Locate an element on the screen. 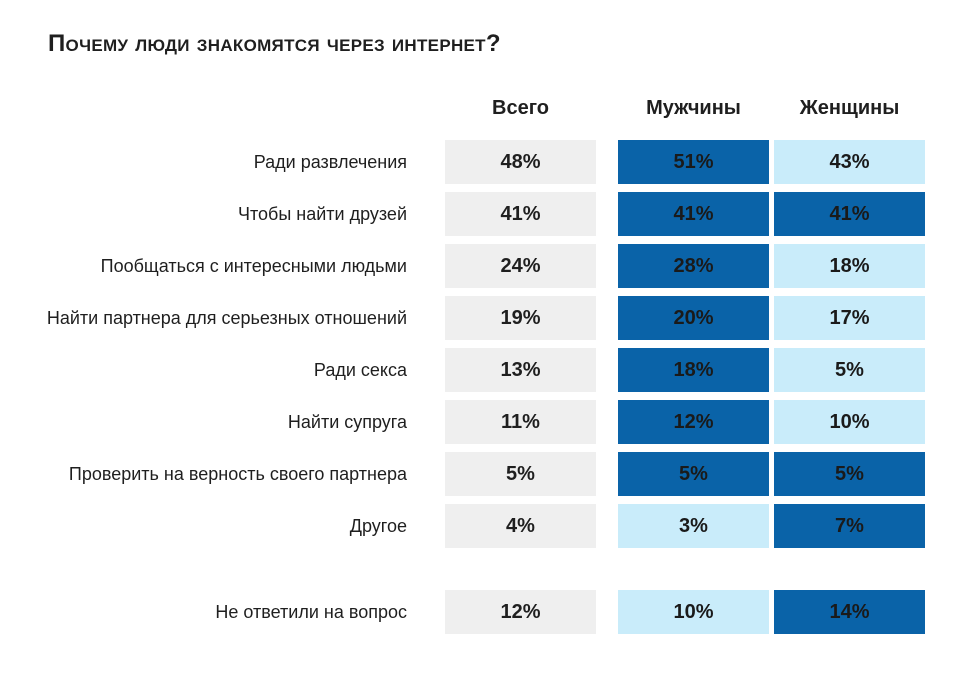 This screenshot has height=673, width=965. value-cell: 17% is located at coordinates (849, 318).